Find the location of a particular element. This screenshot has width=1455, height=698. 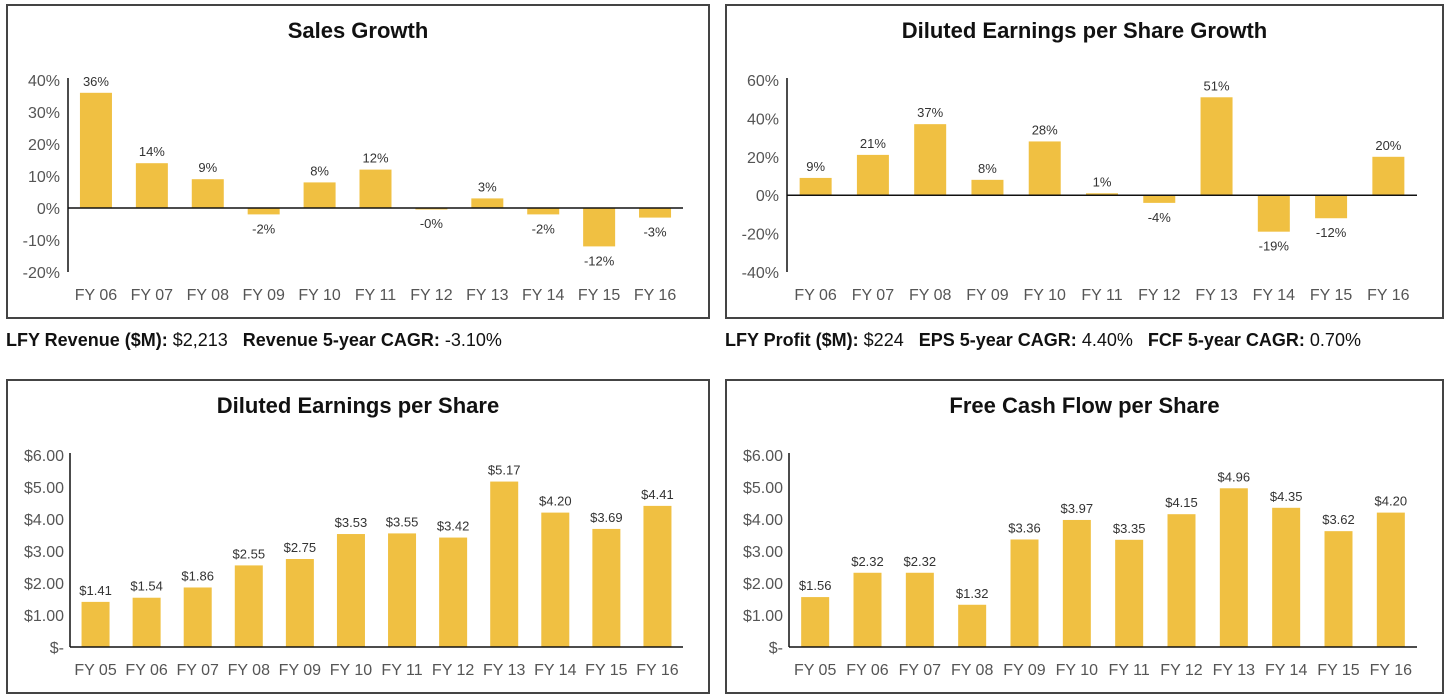

data-label: $3.42 is located at coordinates (453, 526).